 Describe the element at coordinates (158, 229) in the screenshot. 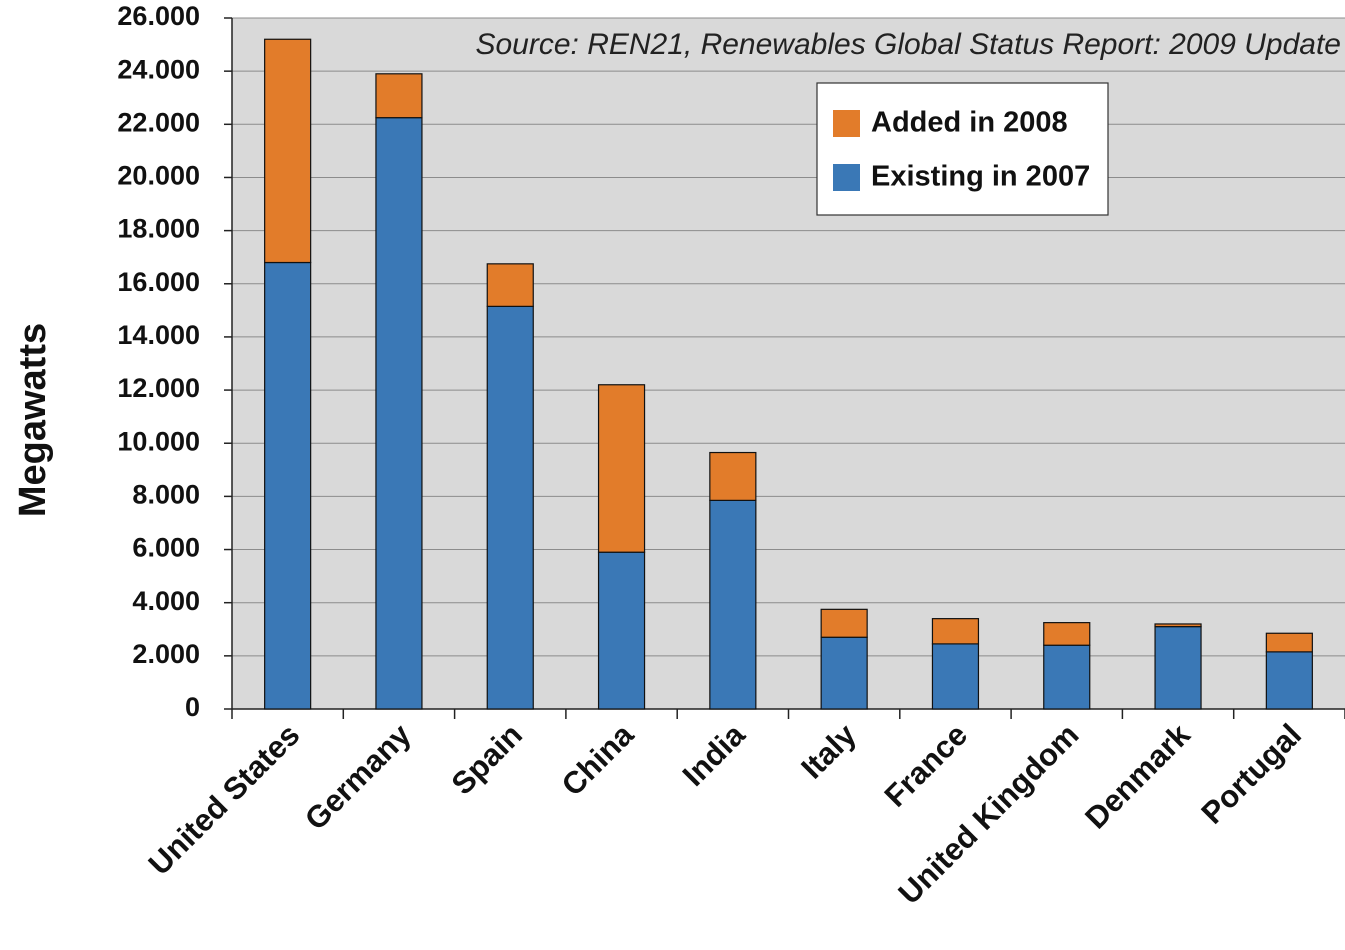

I see `y-tick-label: 18.000` at that location.